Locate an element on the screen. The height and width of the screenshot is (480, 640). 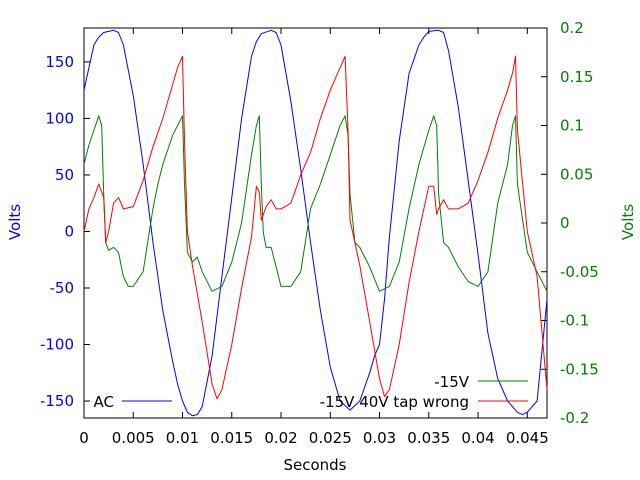
y-right-tick-label: -0.1 is located at coordinates (574, 321).